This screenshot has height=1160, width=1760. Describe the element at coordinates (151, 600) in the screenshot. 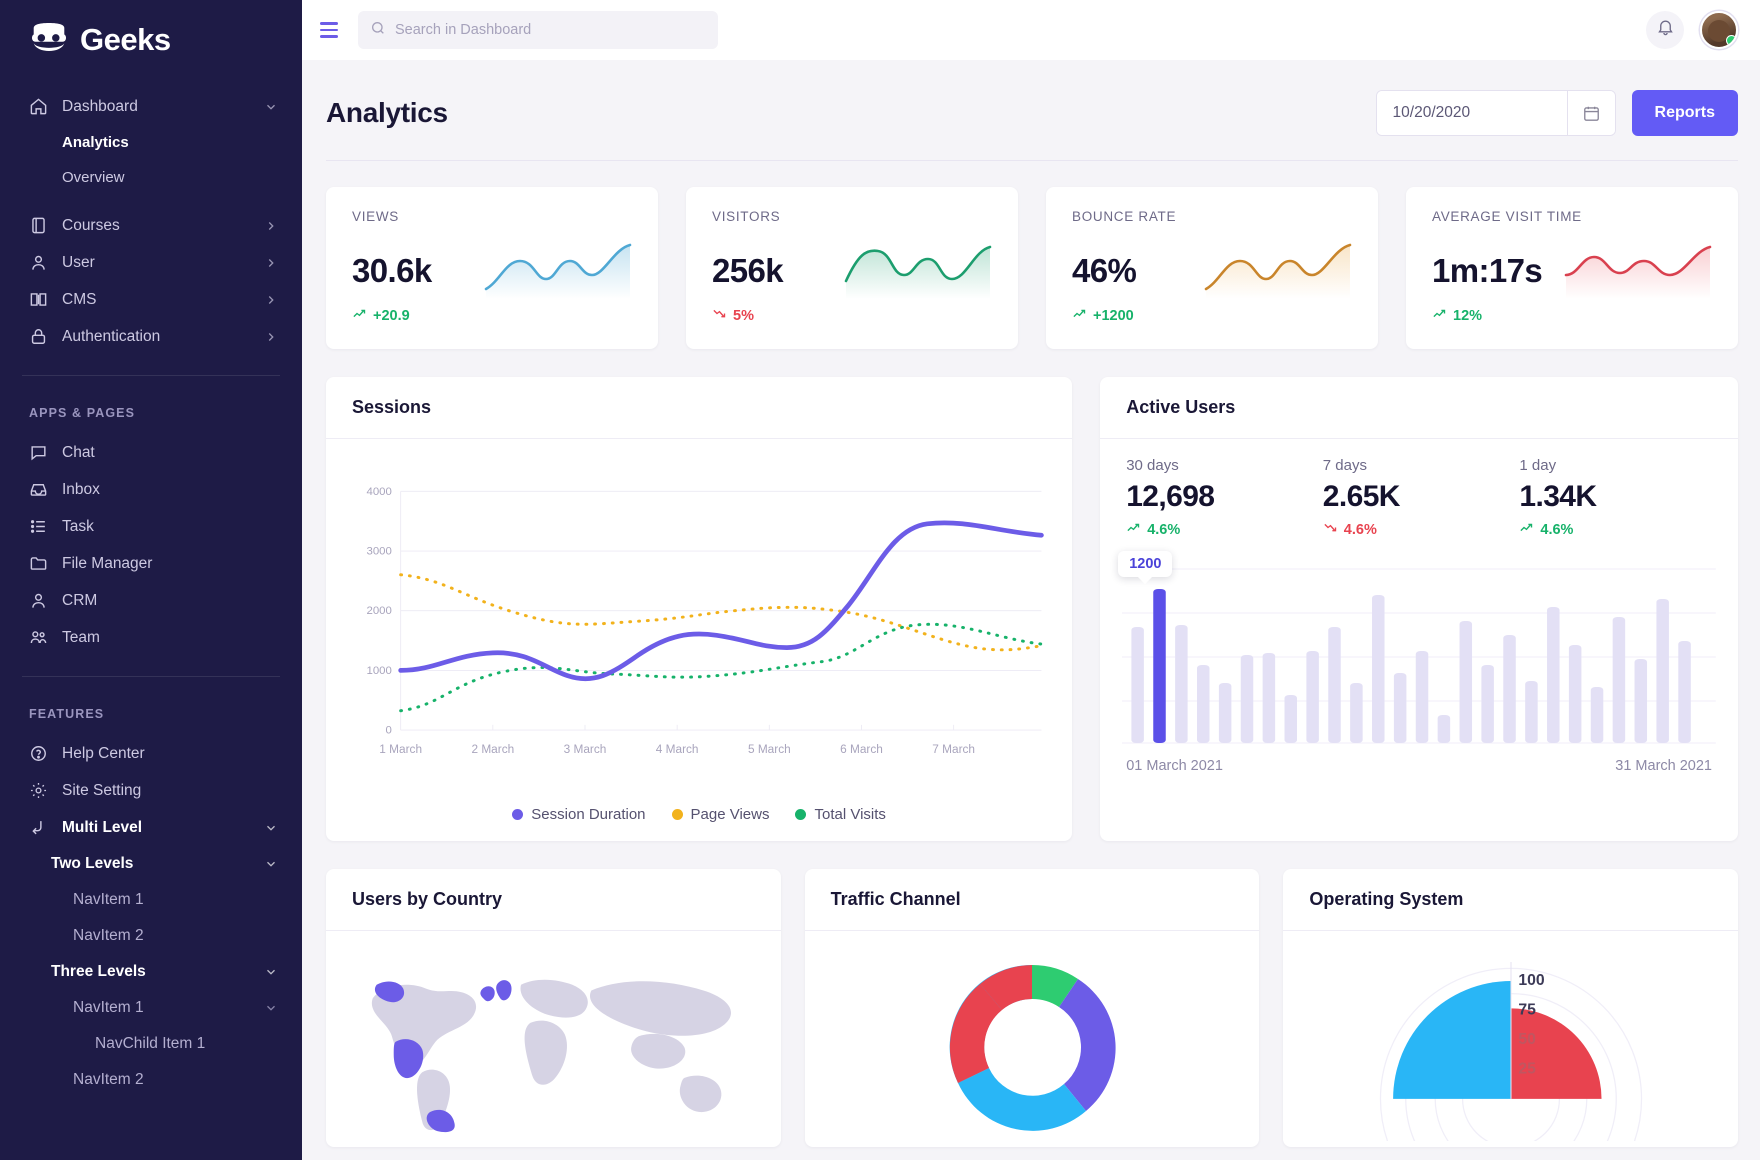

I see `sidebar-item-crm: CRM` at that location.